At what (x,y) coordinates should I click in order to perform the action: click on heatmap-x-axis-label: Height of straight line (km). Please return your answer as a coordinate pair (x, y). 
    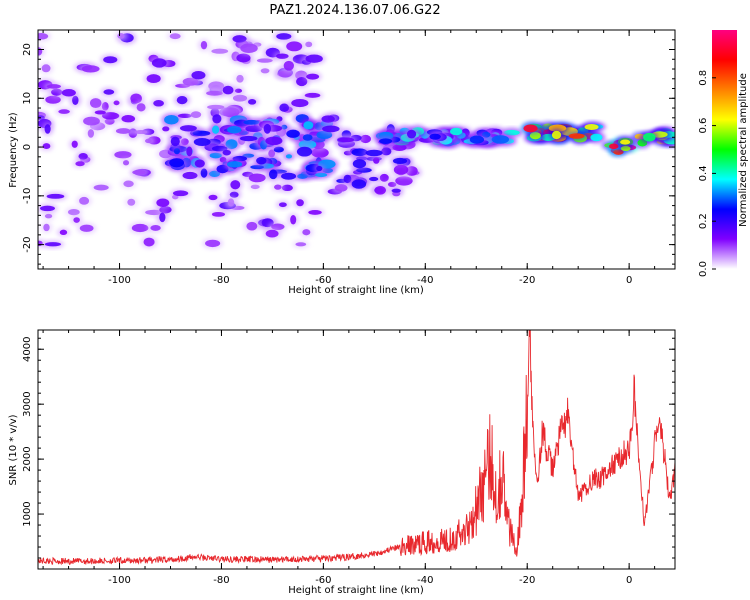
    Looking at the image, I should click on (356, 290).